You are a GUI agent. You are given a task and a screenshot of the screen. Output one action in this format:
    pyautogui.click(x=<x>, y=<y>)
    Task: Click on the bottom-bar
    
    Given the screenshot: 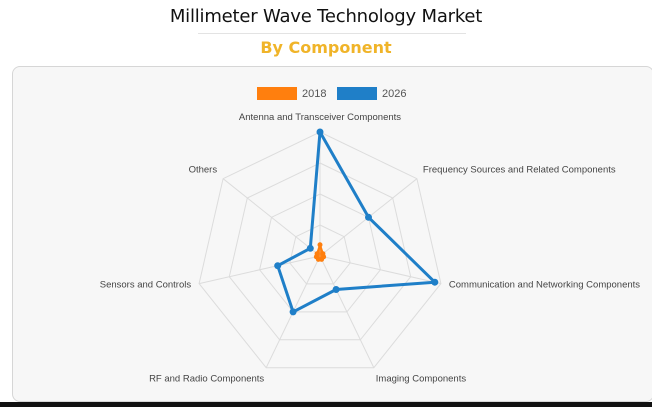 What is the action you would take?
    pyautogui.click(x=326, y=404)
    